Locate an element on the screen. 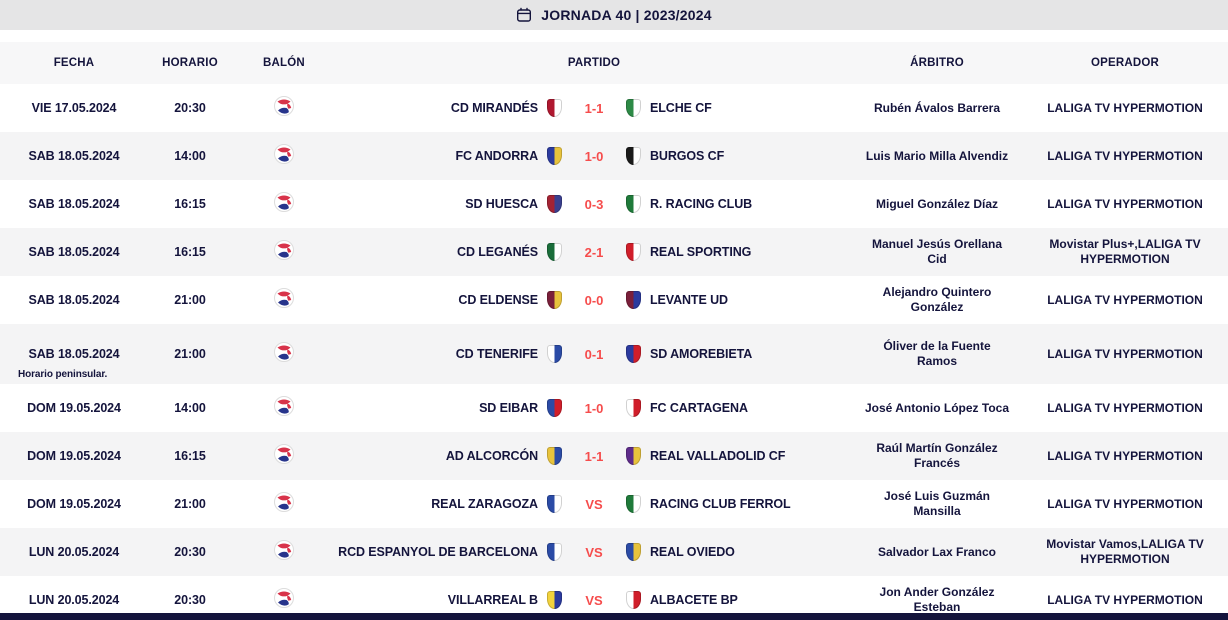 This screenshot has width=1228, height=620. match-date: VIE 17.05.2024 is located at coordinates (74, 108).